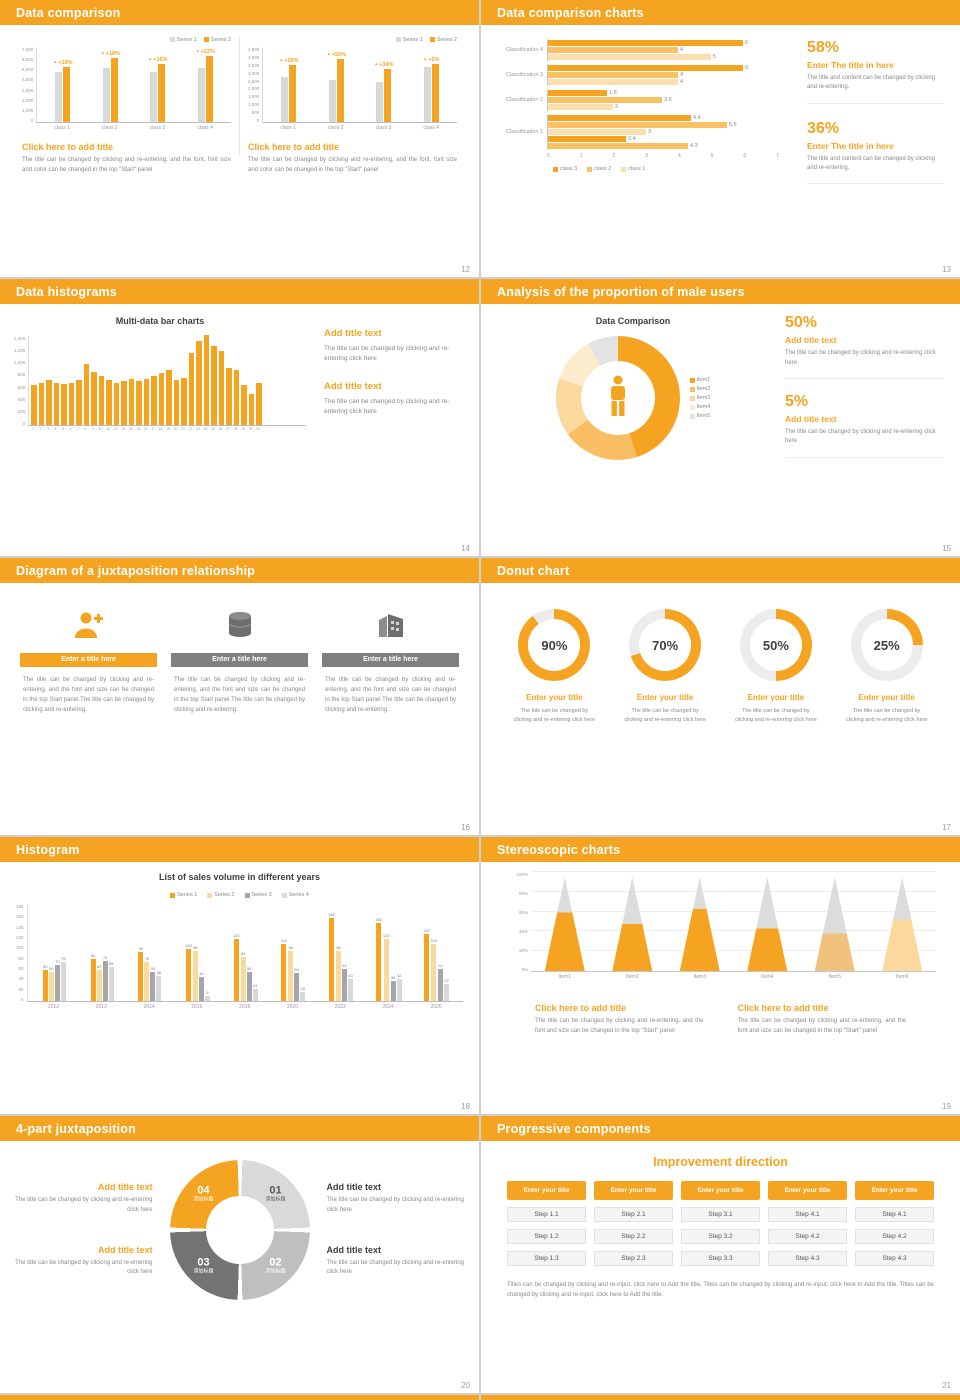 The image size is (960, 1400). Describe the element at coordinates (293, 969) in the screenshot. I see `bar-group: 110 96 54 18` at that location.